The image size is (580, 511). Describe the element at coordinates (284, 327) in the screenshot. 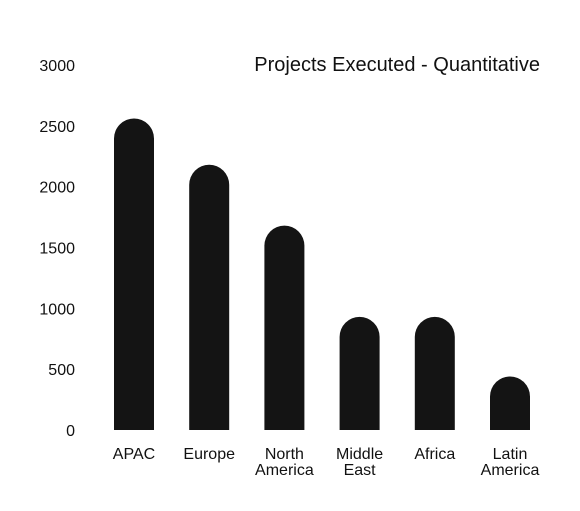

I see `bar-north-america` at that location.